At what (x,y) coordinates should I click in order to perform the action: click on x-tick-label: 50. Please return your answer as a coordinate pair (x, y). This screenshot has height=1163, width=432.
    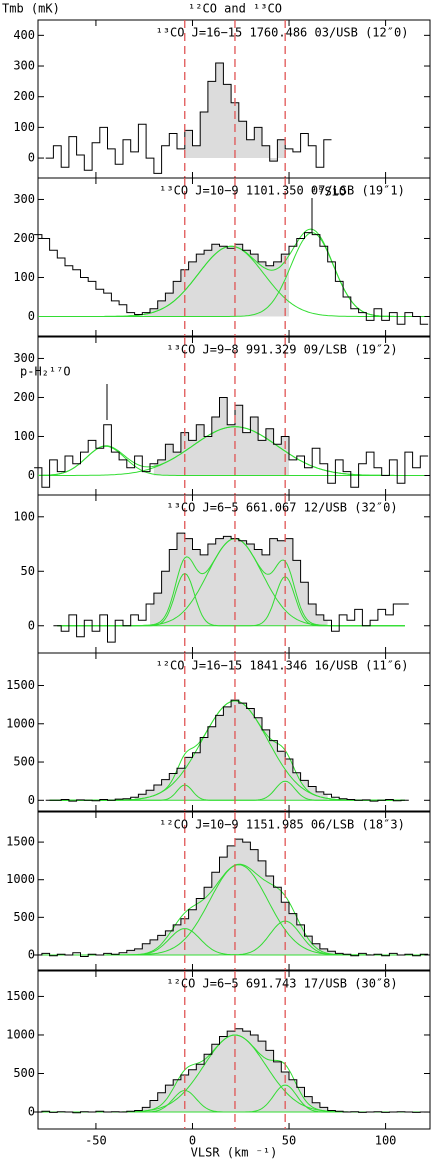
    Looking at the image, I should click on (289, 1141).